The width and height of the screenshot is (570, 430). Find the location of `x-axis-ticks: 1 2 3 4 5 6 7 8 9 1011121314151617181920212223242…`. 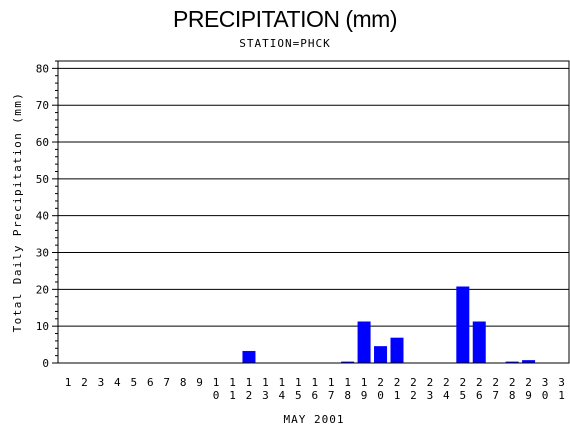

x-axis-ticks: 1 2 3 4 5 6 7 8 9 1011121314151617181920212223242… is located at coordinates (315, 389).